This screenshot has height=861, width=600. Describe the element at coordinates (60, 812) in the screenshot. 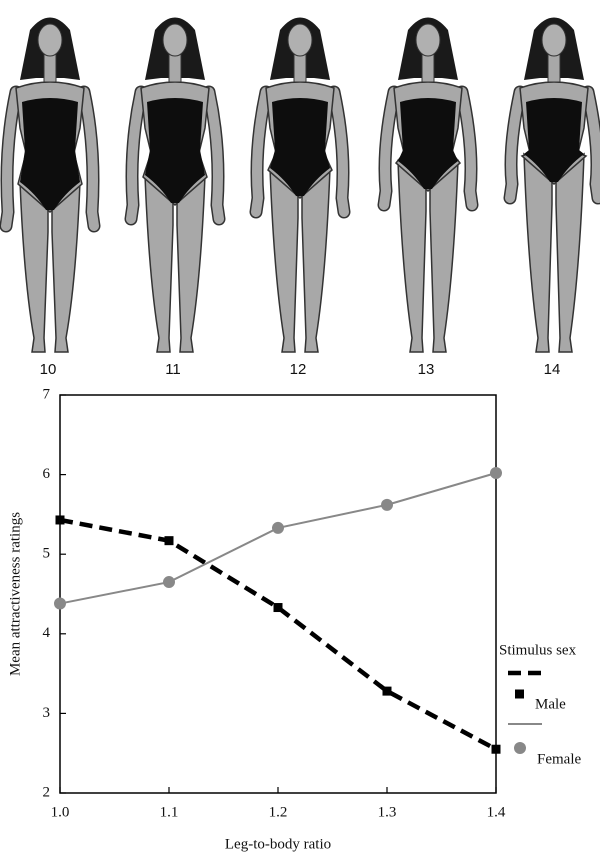

I see `x-tick-label: 1.0` at that location.